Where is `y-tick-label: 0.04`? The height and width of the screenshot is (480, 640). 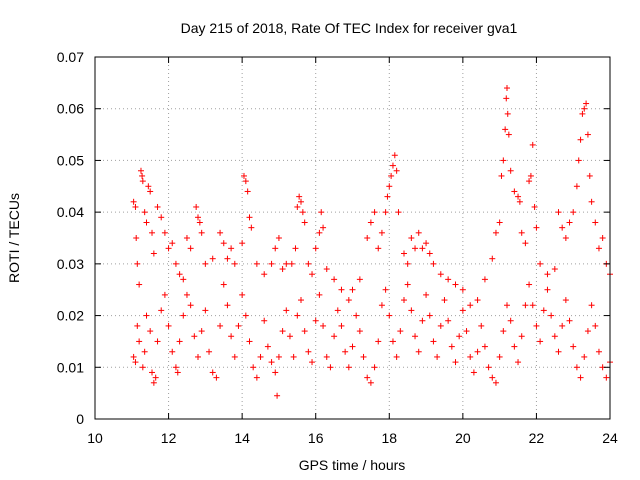
y-tick-label: 0.04 is located at coordinates (70, 212).